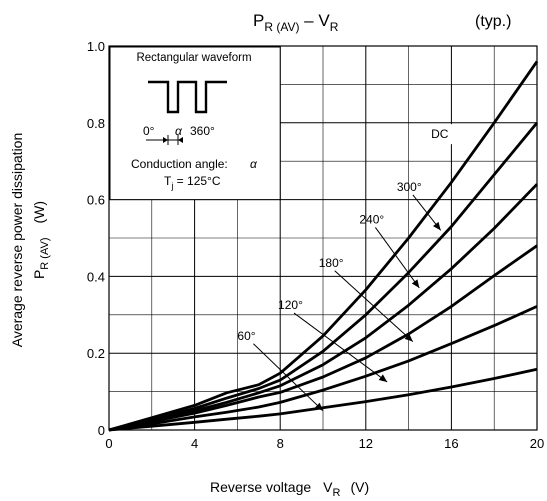 This screenshot has width=547, height=501. What do you see at coordinates (96, 123) in the screenshot?
I see `y-tick-label: 0.8` at bounding box center [96, 123].